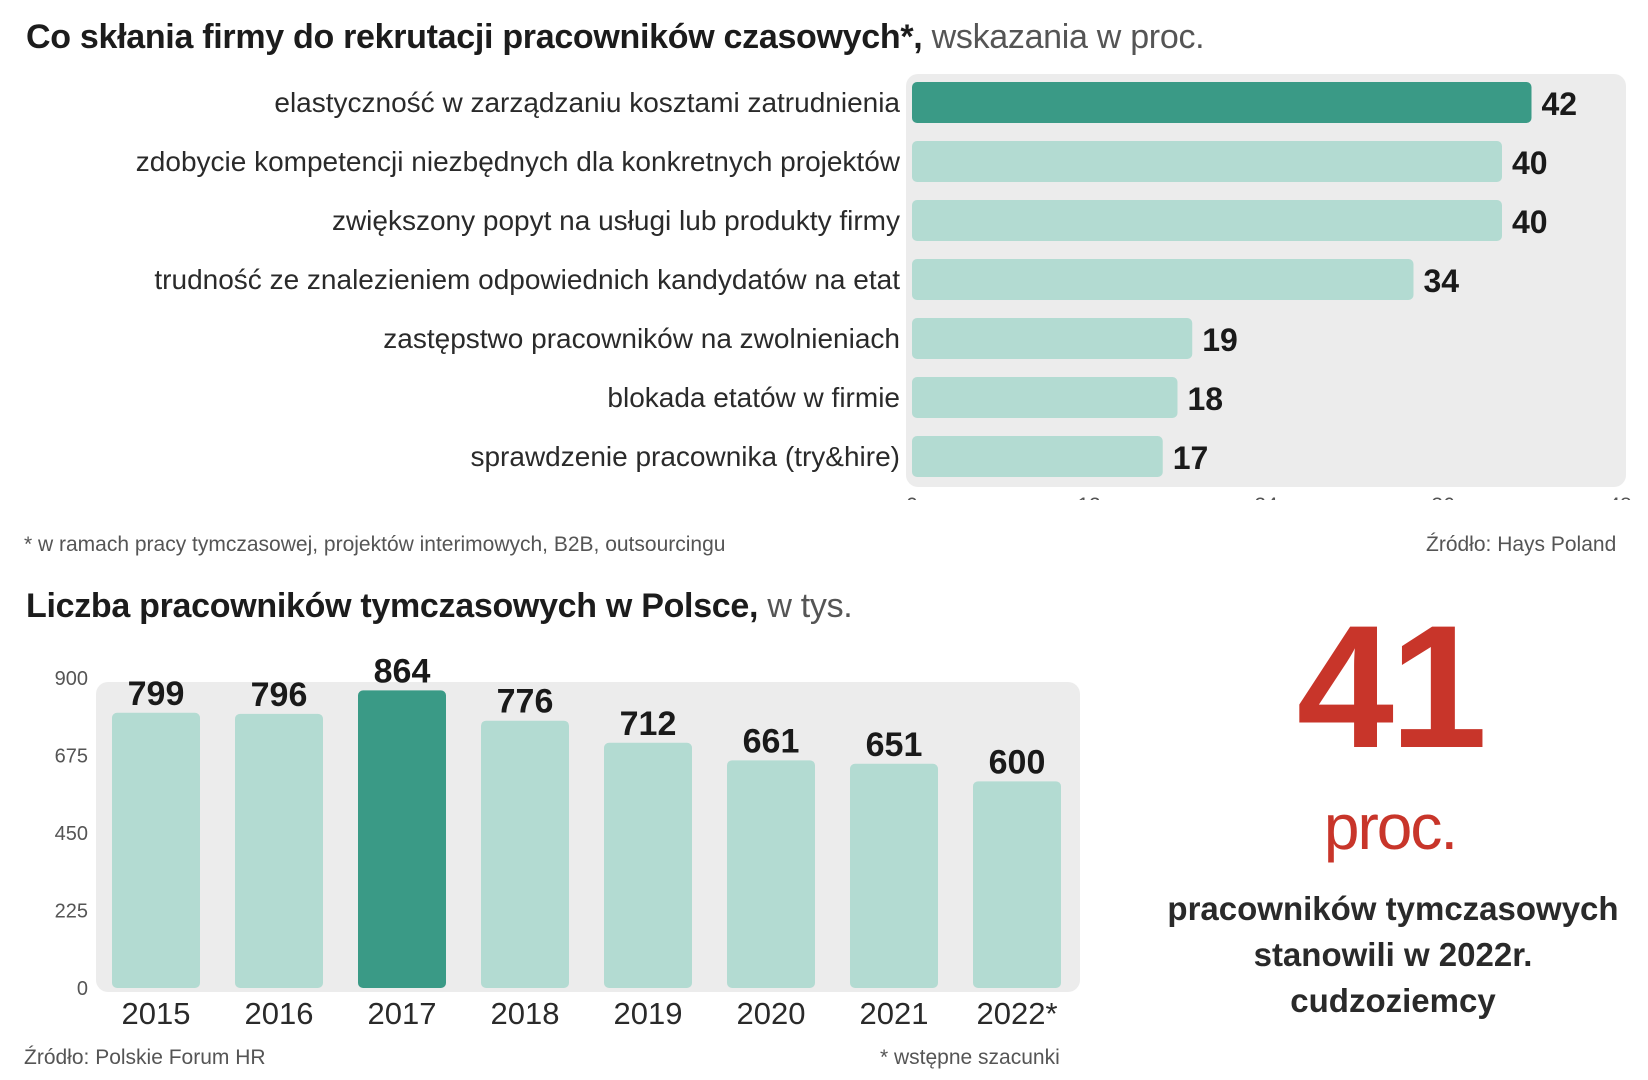 The image size is (1648, 1080). Describe the element at coordinates (71, 757) in the screenshot. I see `chart2-y-tick: 675` at that location.